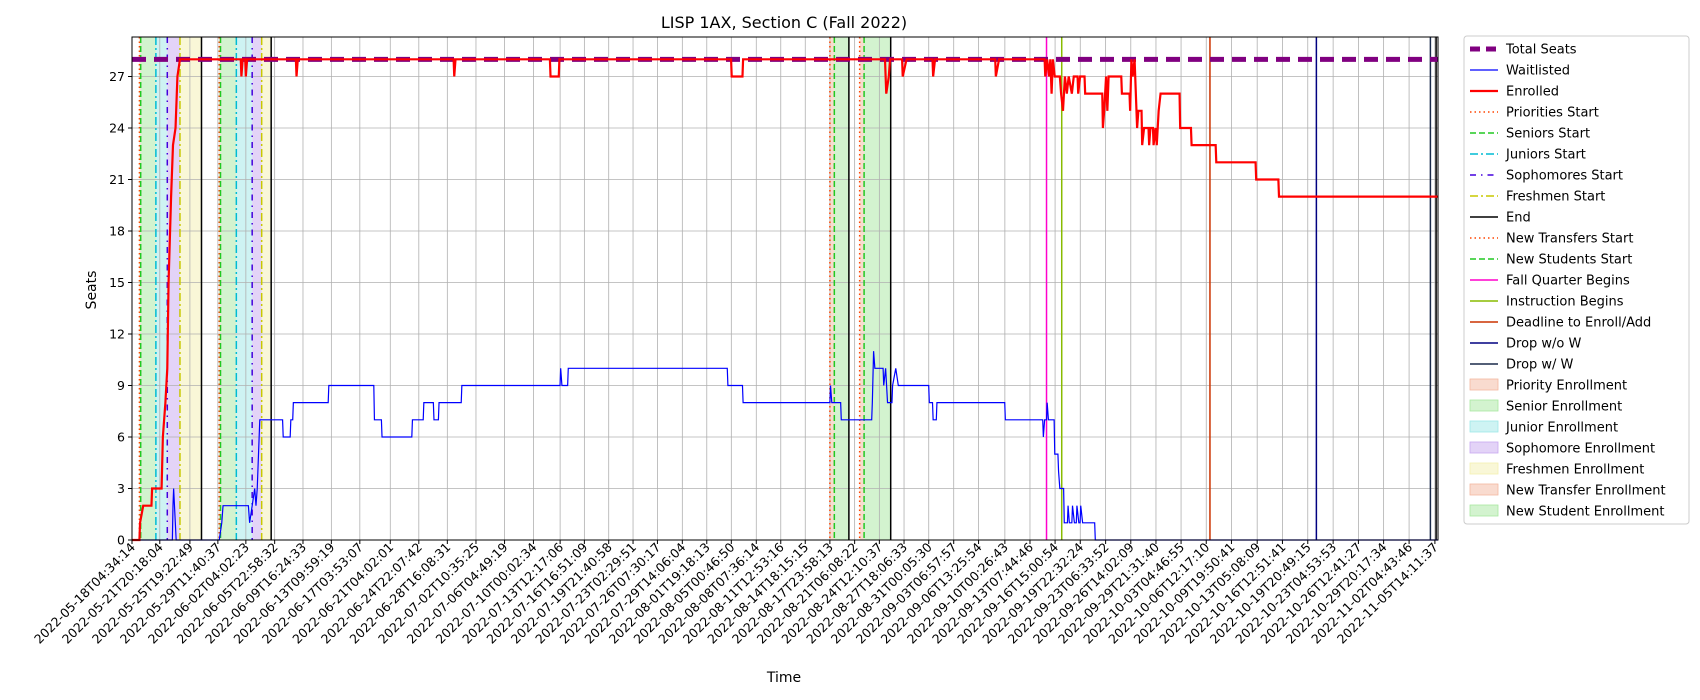 The height and width of the screenshot is (700, 1700). I want to click on legend-item-juniors-start: Juniors Start, so click(1528, 155).